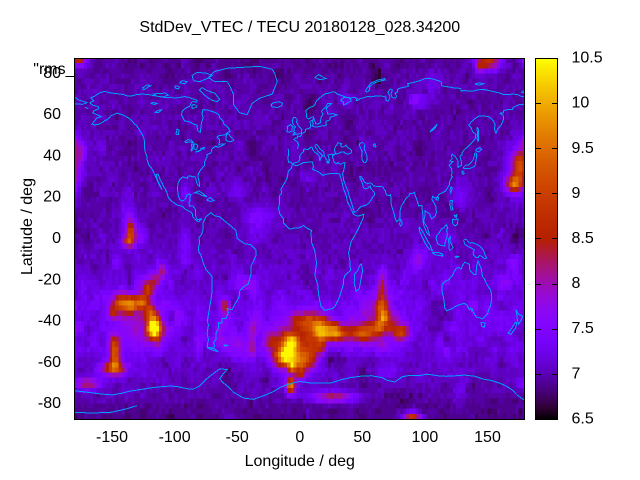 The image size is (640, 480). Describe the element at coordinates (52, 197) in the screenshot. I see `svg-text: 20` at that location.